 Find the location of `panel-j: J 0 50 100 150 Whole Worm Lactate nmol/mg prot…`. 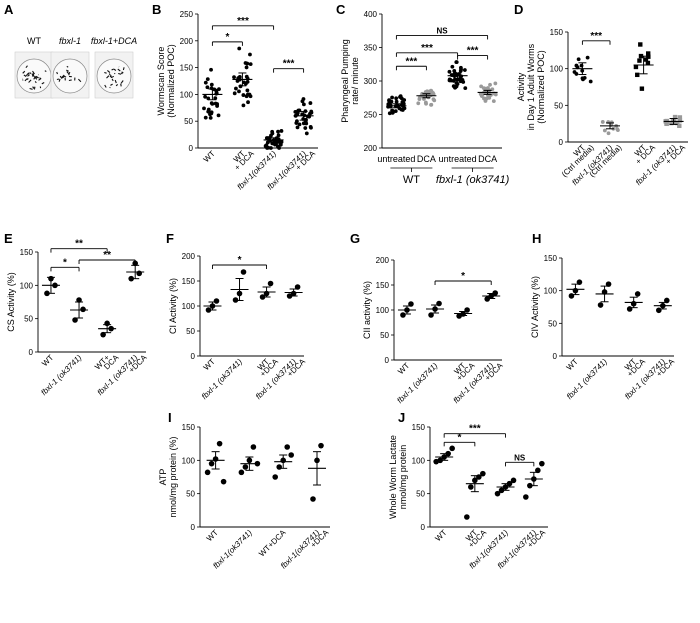

panel-j: J 0 50 100 150 Whole Worm Lactate nmol/mg prot… is located at coordinates (468, 490).